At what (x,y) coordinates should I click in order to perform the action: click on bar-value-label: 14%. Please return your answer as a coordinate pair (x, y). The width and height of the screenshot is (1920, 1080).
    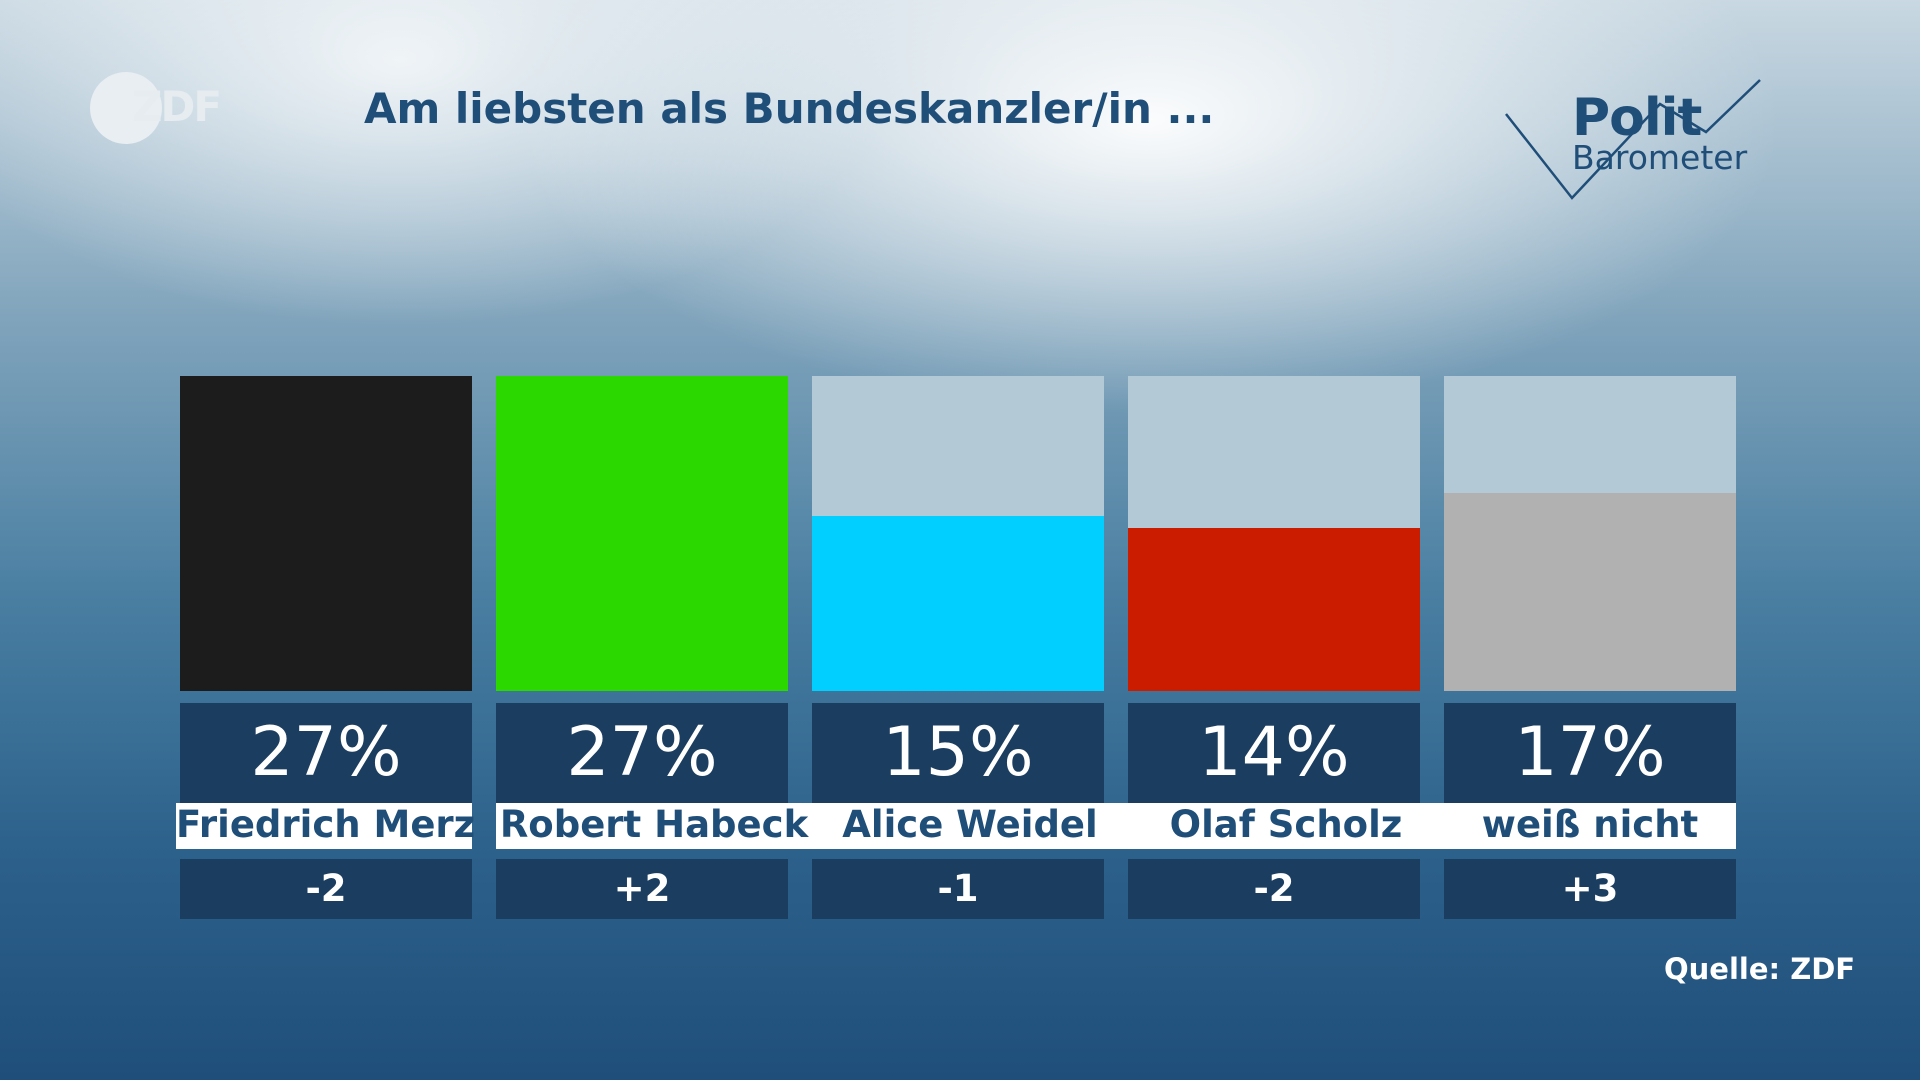
    Looking at the image, I should click on (1274, 753).